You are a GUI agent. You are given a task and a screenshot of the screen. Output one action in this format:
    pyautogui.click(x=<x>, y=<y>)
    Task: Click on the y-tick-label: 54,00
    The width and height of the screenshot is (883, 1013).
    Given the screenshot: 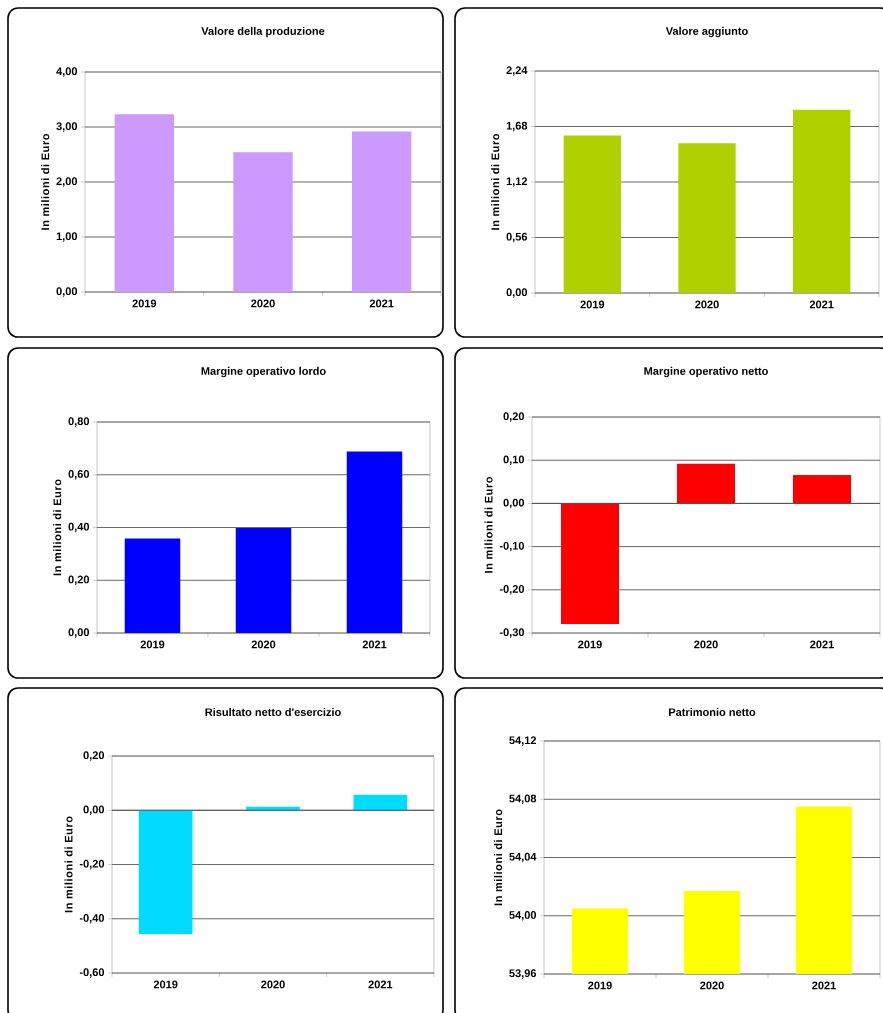 What is the action you would take?
    pyautogui.click(x=523, y=916)
    